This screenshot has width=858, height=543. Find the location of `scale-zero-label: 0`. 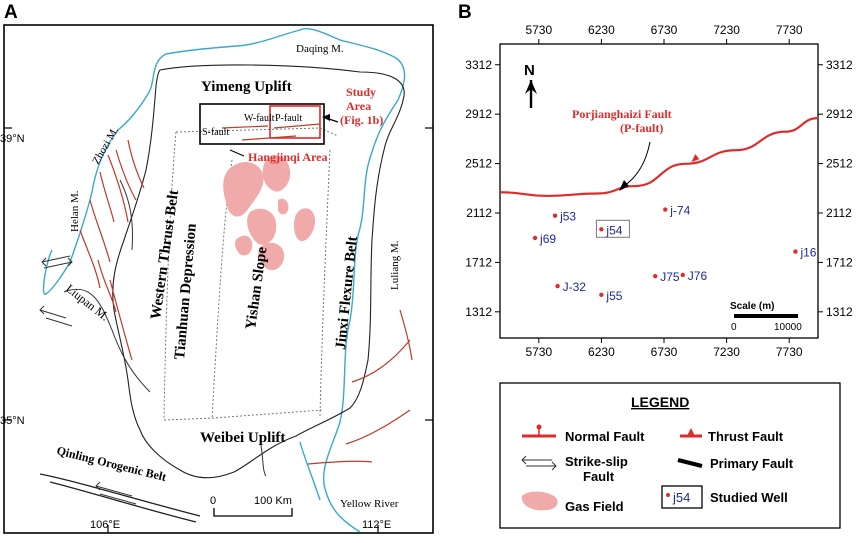

scale-zero-label: 0 is located at coordinates (213, 501).